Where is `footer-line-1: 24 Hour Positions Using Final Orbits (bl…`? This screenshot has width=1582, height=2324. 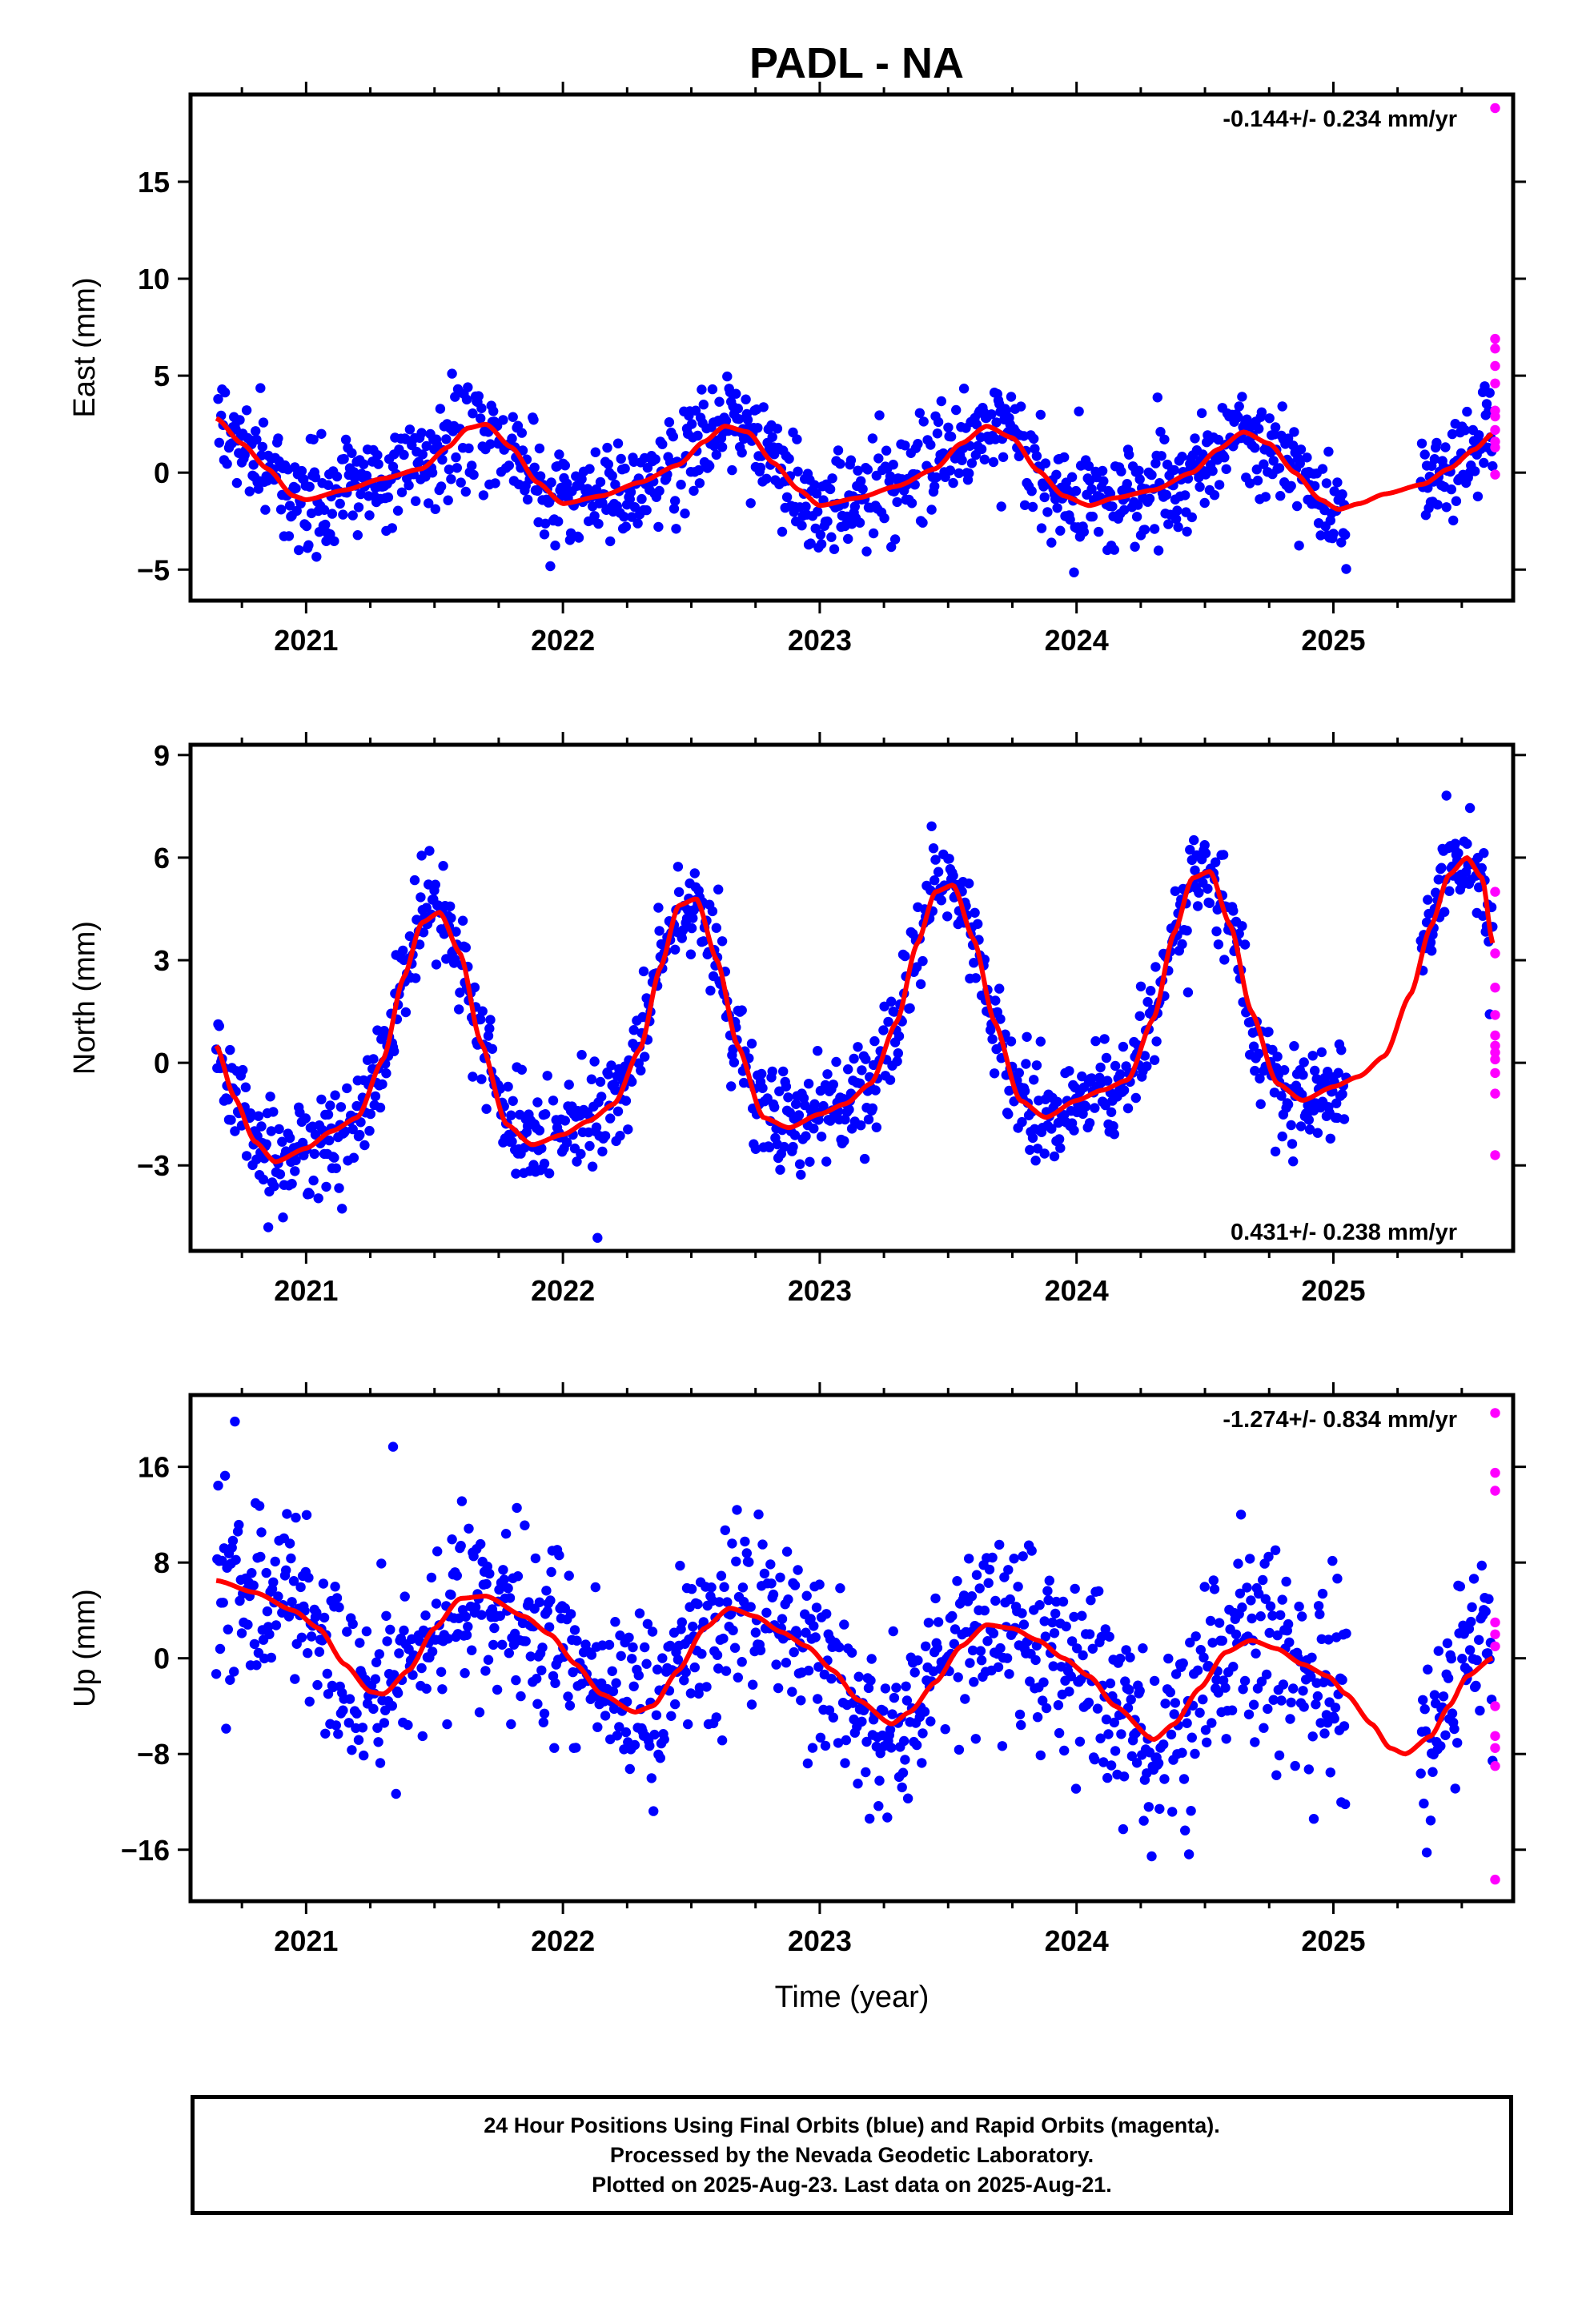
footer-line-1: 24 Hour Positions Using Final Orbits (bl… is located at coordinates (852, 2125).